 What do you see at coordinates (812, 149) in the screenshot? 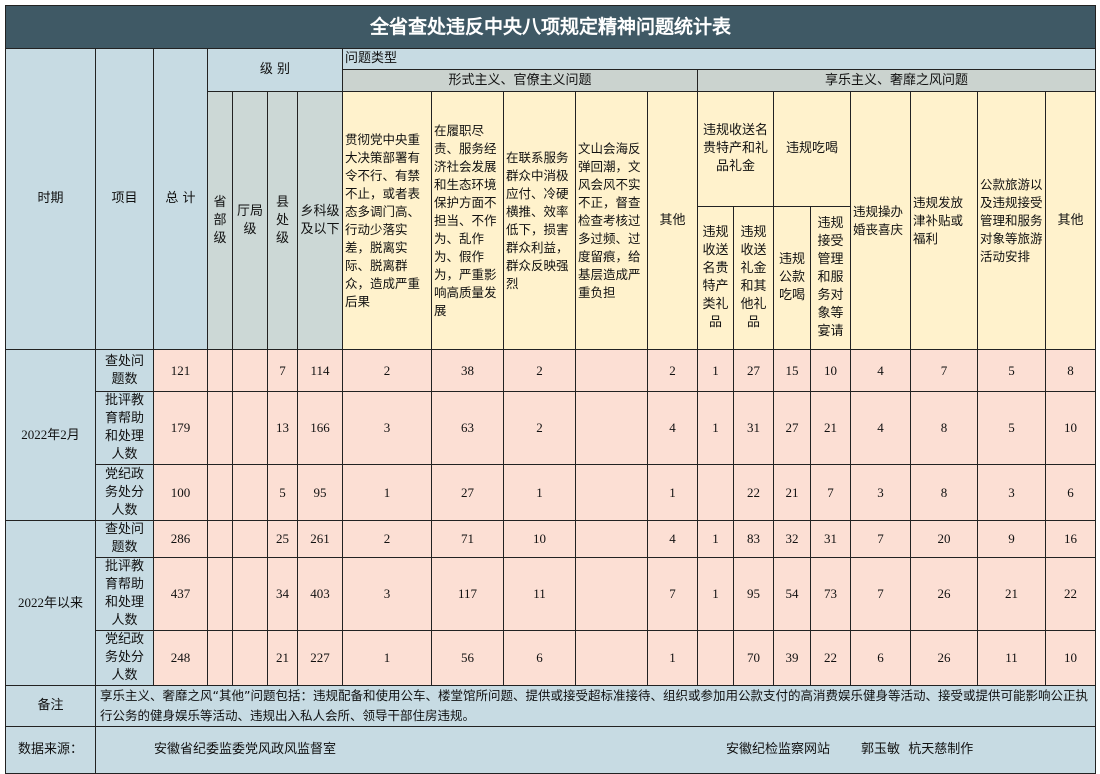
I see `header-dining: 违规吃喝` at bounding box center [812, 149].